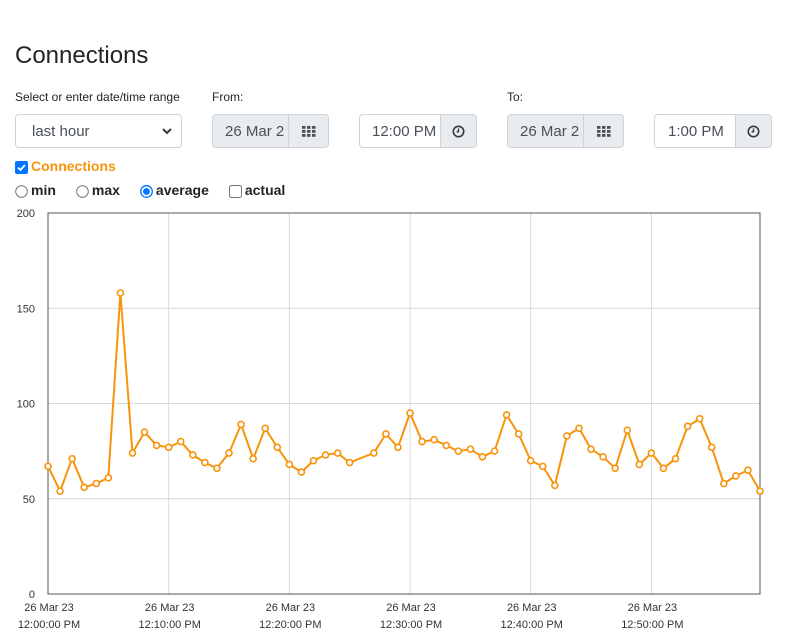 The height and width of the screenshot is (634, 787). I want to click on x-tick-label-time: 12:20:00 PM, so click(290, 625).